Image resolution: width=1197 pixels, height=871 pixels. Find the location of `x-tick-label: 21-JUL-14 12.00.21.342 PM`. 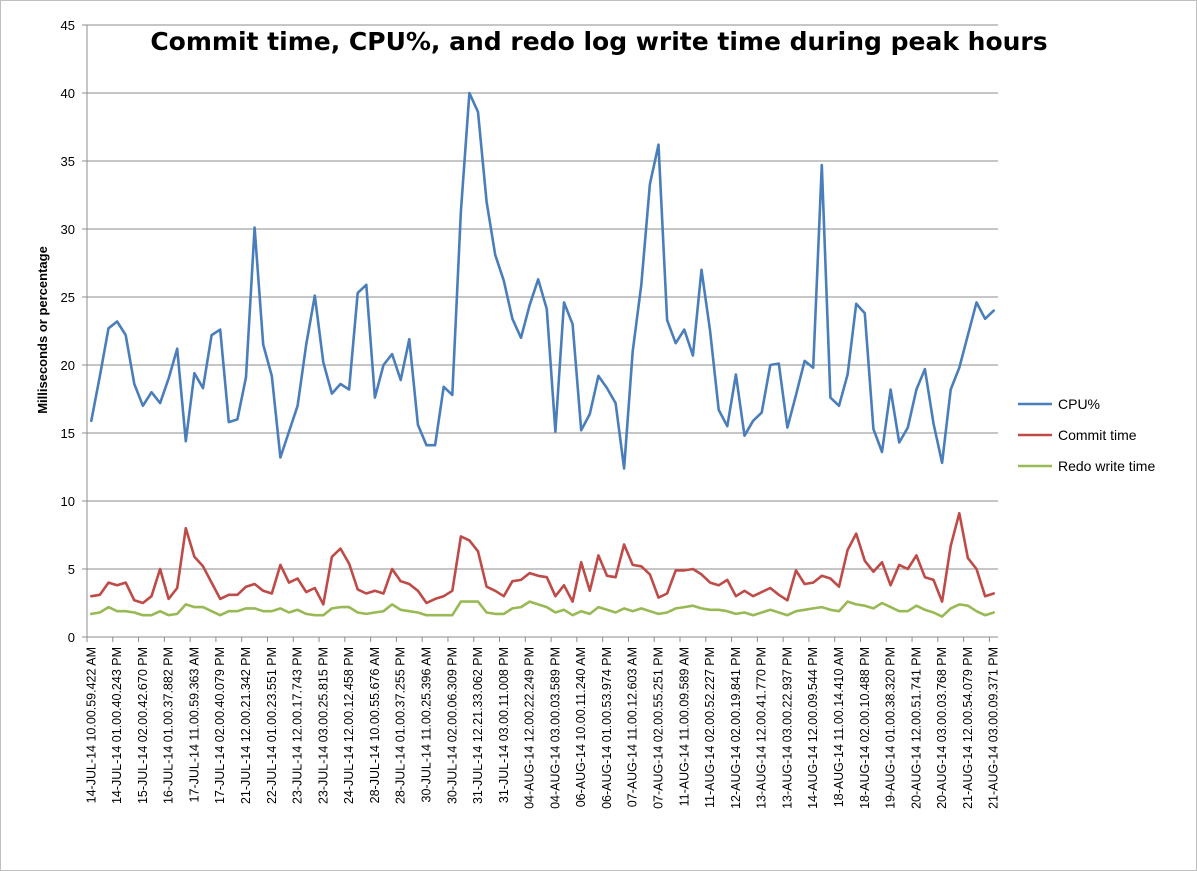

x-tick-label: 21-JUL-14 12.00.21.342 PM is located at coordinates (246, 725).